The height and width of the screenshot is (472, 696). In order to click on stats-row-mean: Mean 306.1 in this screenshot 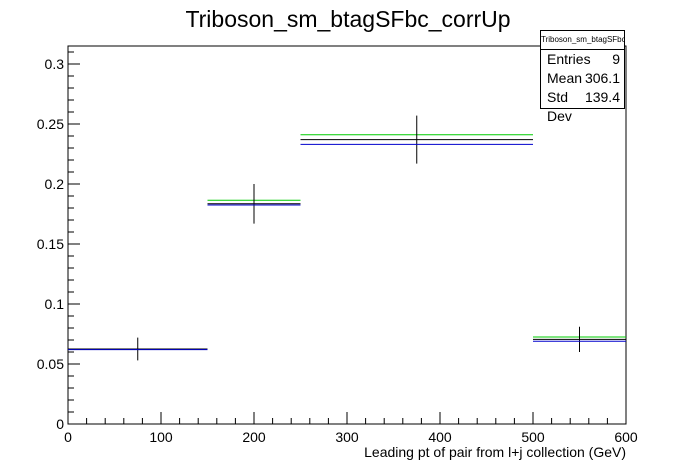, I will do `click(582, 78)`.